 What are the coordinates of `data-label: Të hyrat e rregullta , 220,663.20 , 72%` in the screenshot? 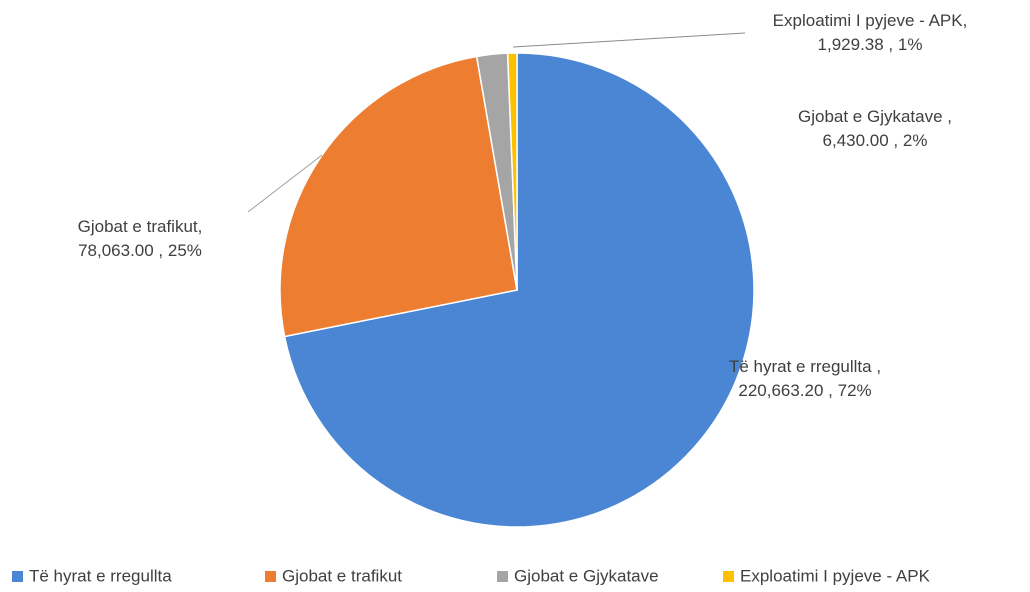 It's located at (805, 378).